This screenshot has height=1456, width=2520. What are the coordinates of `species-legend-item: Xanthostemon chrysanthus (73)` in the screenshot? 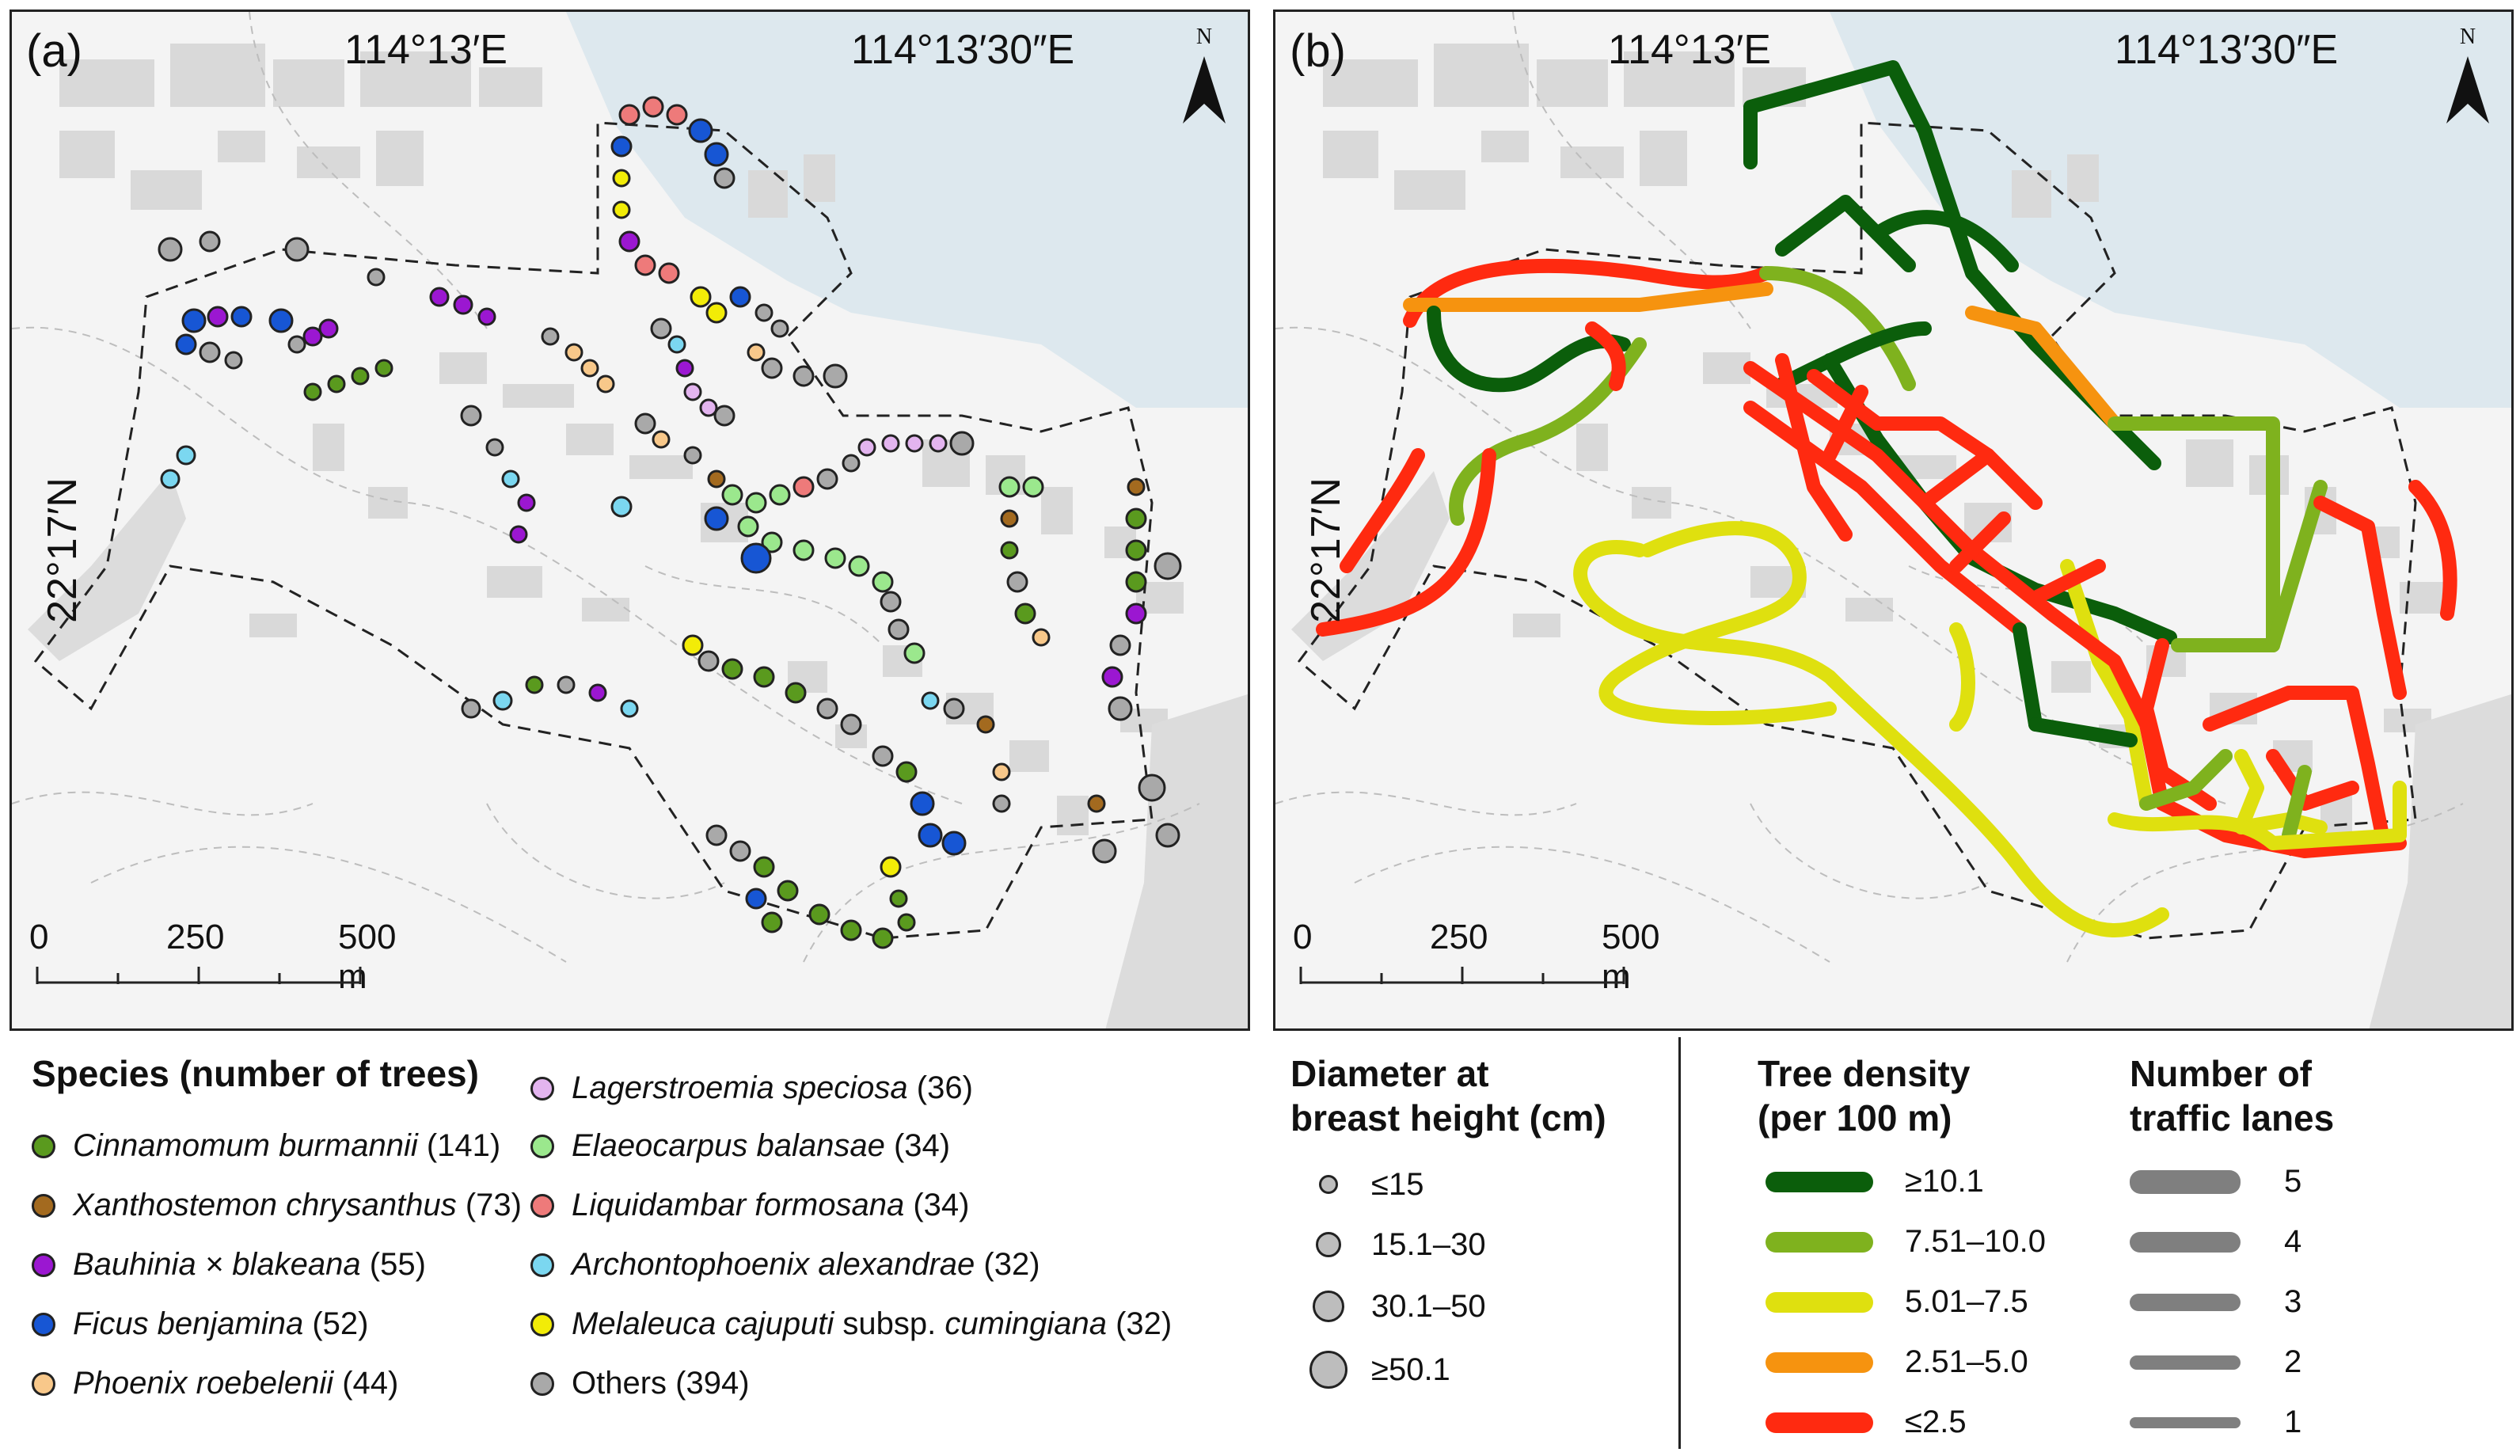 It's located at (277, 1205).